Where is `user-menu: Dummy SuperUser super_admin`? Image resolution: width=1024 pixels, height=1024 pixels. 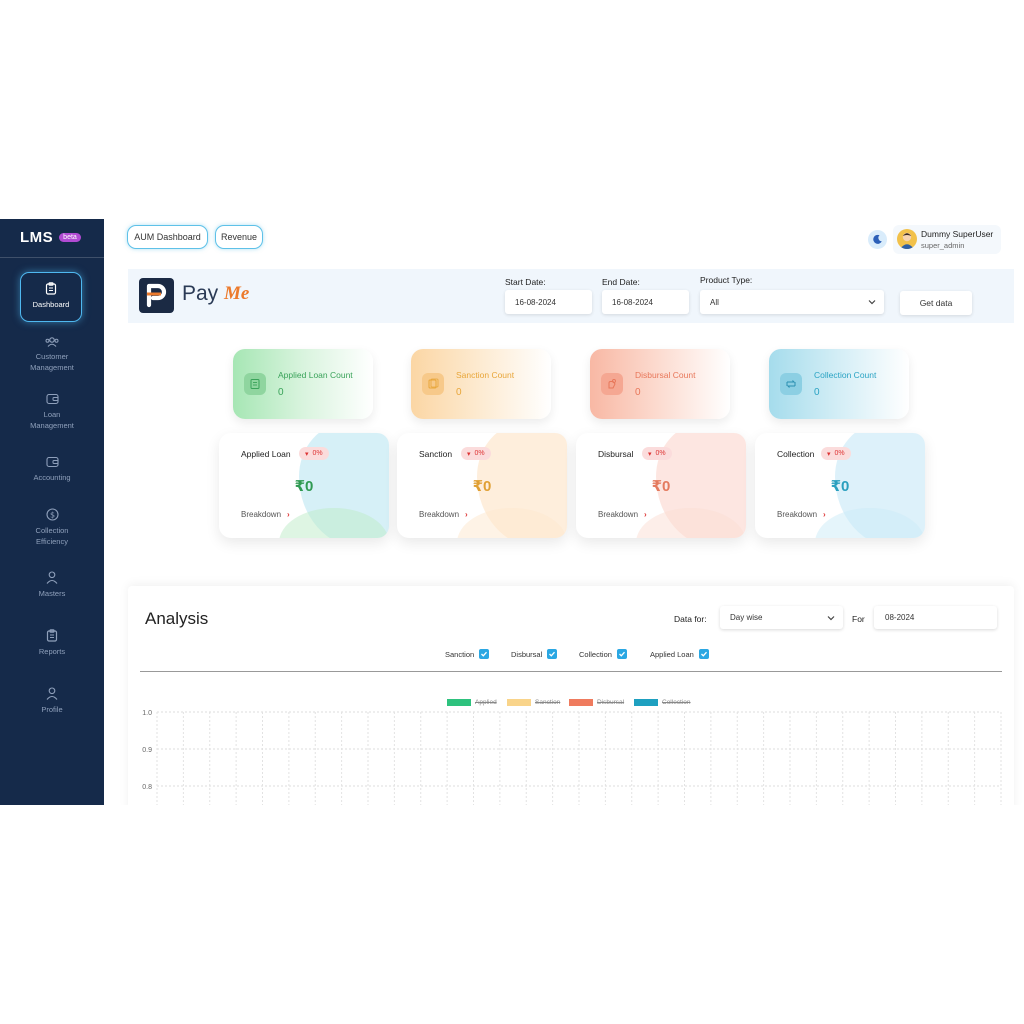
user-menu: Dummy SuperUser super_admin is located at coordinates (947, 239).